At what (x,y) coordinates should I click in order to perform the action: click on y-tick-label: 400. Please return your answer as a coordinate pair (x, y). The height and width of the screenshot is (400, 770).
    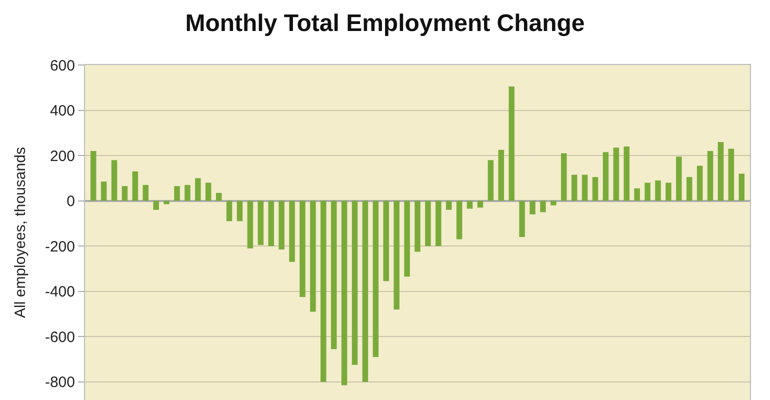
    Looking at the image, I should click on (62, 111).